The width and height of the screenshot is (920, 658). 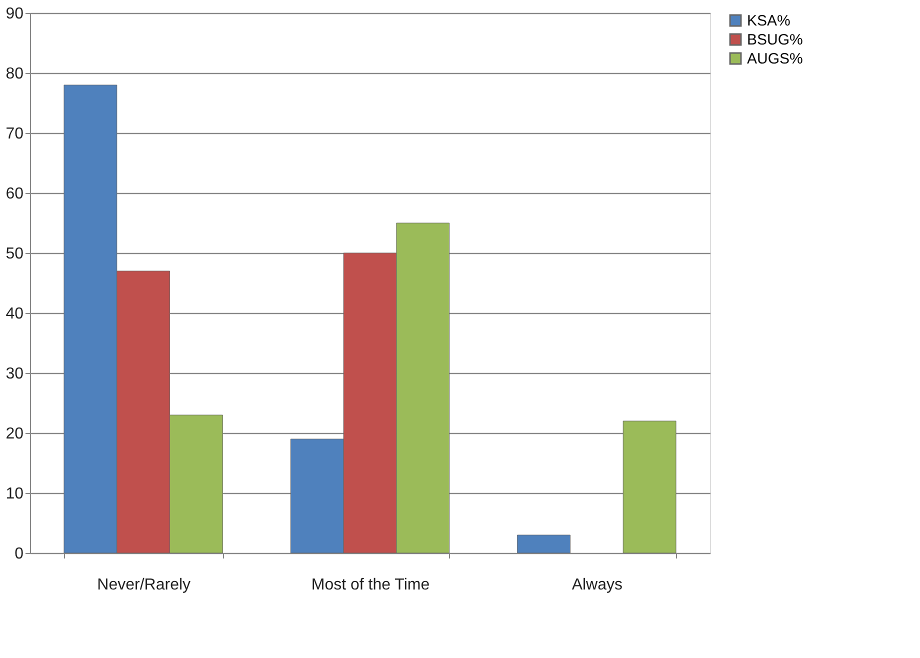 I want to click on y-tick-label: 0, so click(x=19, y=554).